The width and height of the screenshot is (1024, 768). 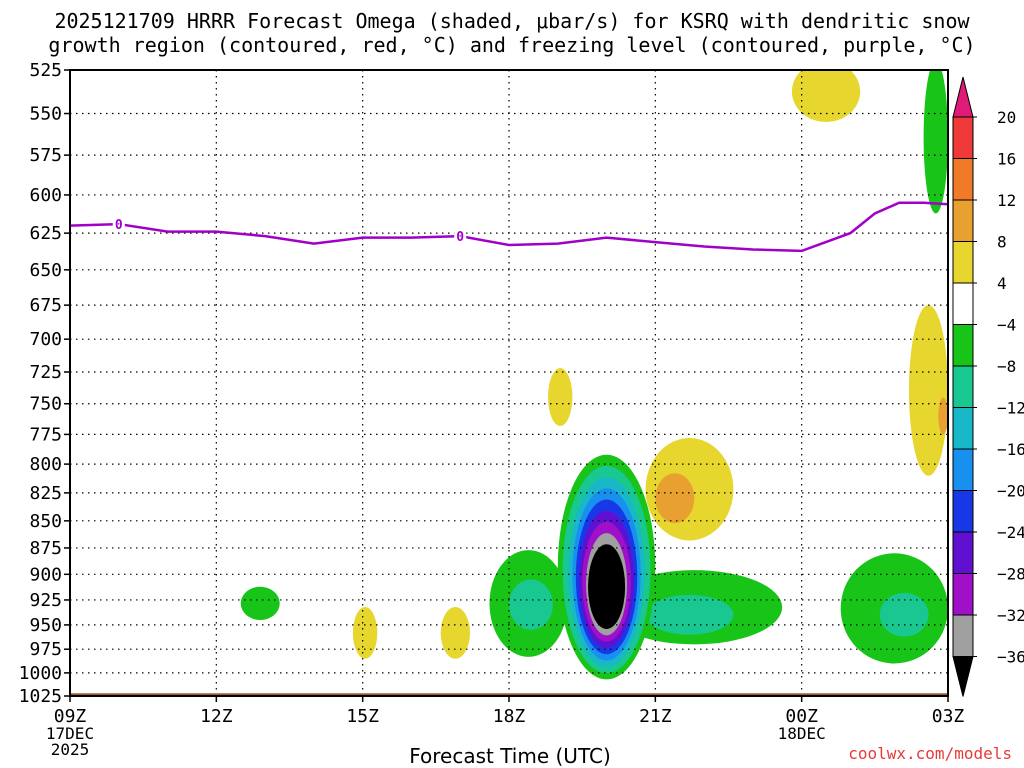 What do you see at coordinates (45, 339) in the screenshot?
I see `y-tick-label-700: 700` at bounding box center [45, 339].